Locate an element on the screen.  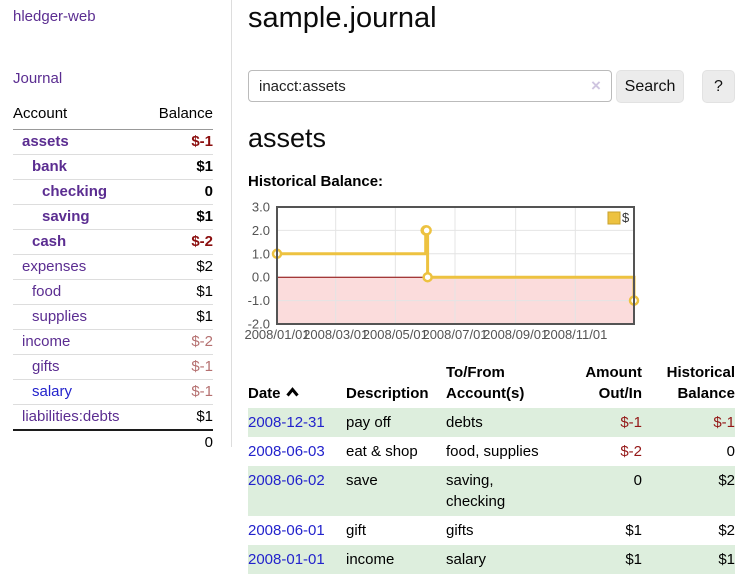
account-row: assets $-1 is located at coordinates (113, 142).